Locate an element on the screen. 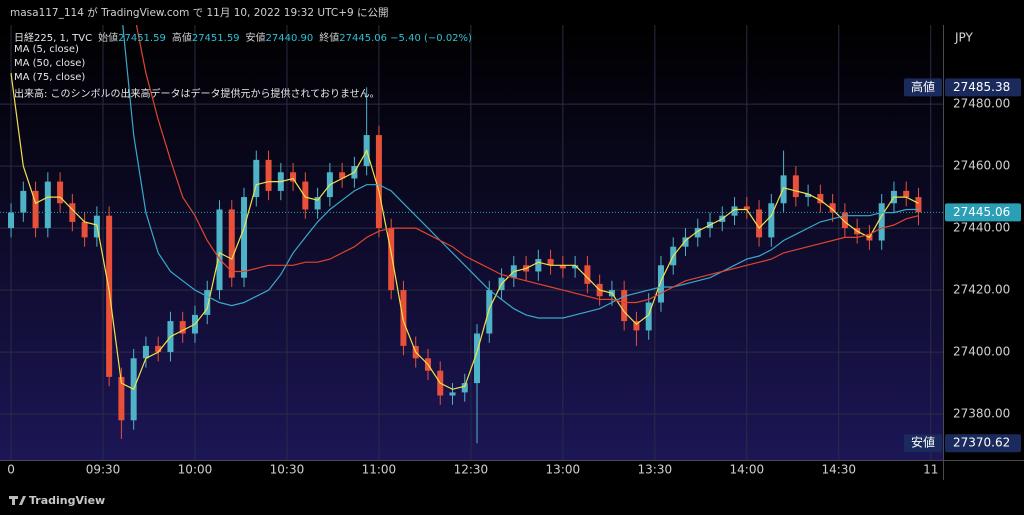 This screenshot has width=1024, height=515. price-tag-value: 27370.62 is located at coordinates (981, 443).